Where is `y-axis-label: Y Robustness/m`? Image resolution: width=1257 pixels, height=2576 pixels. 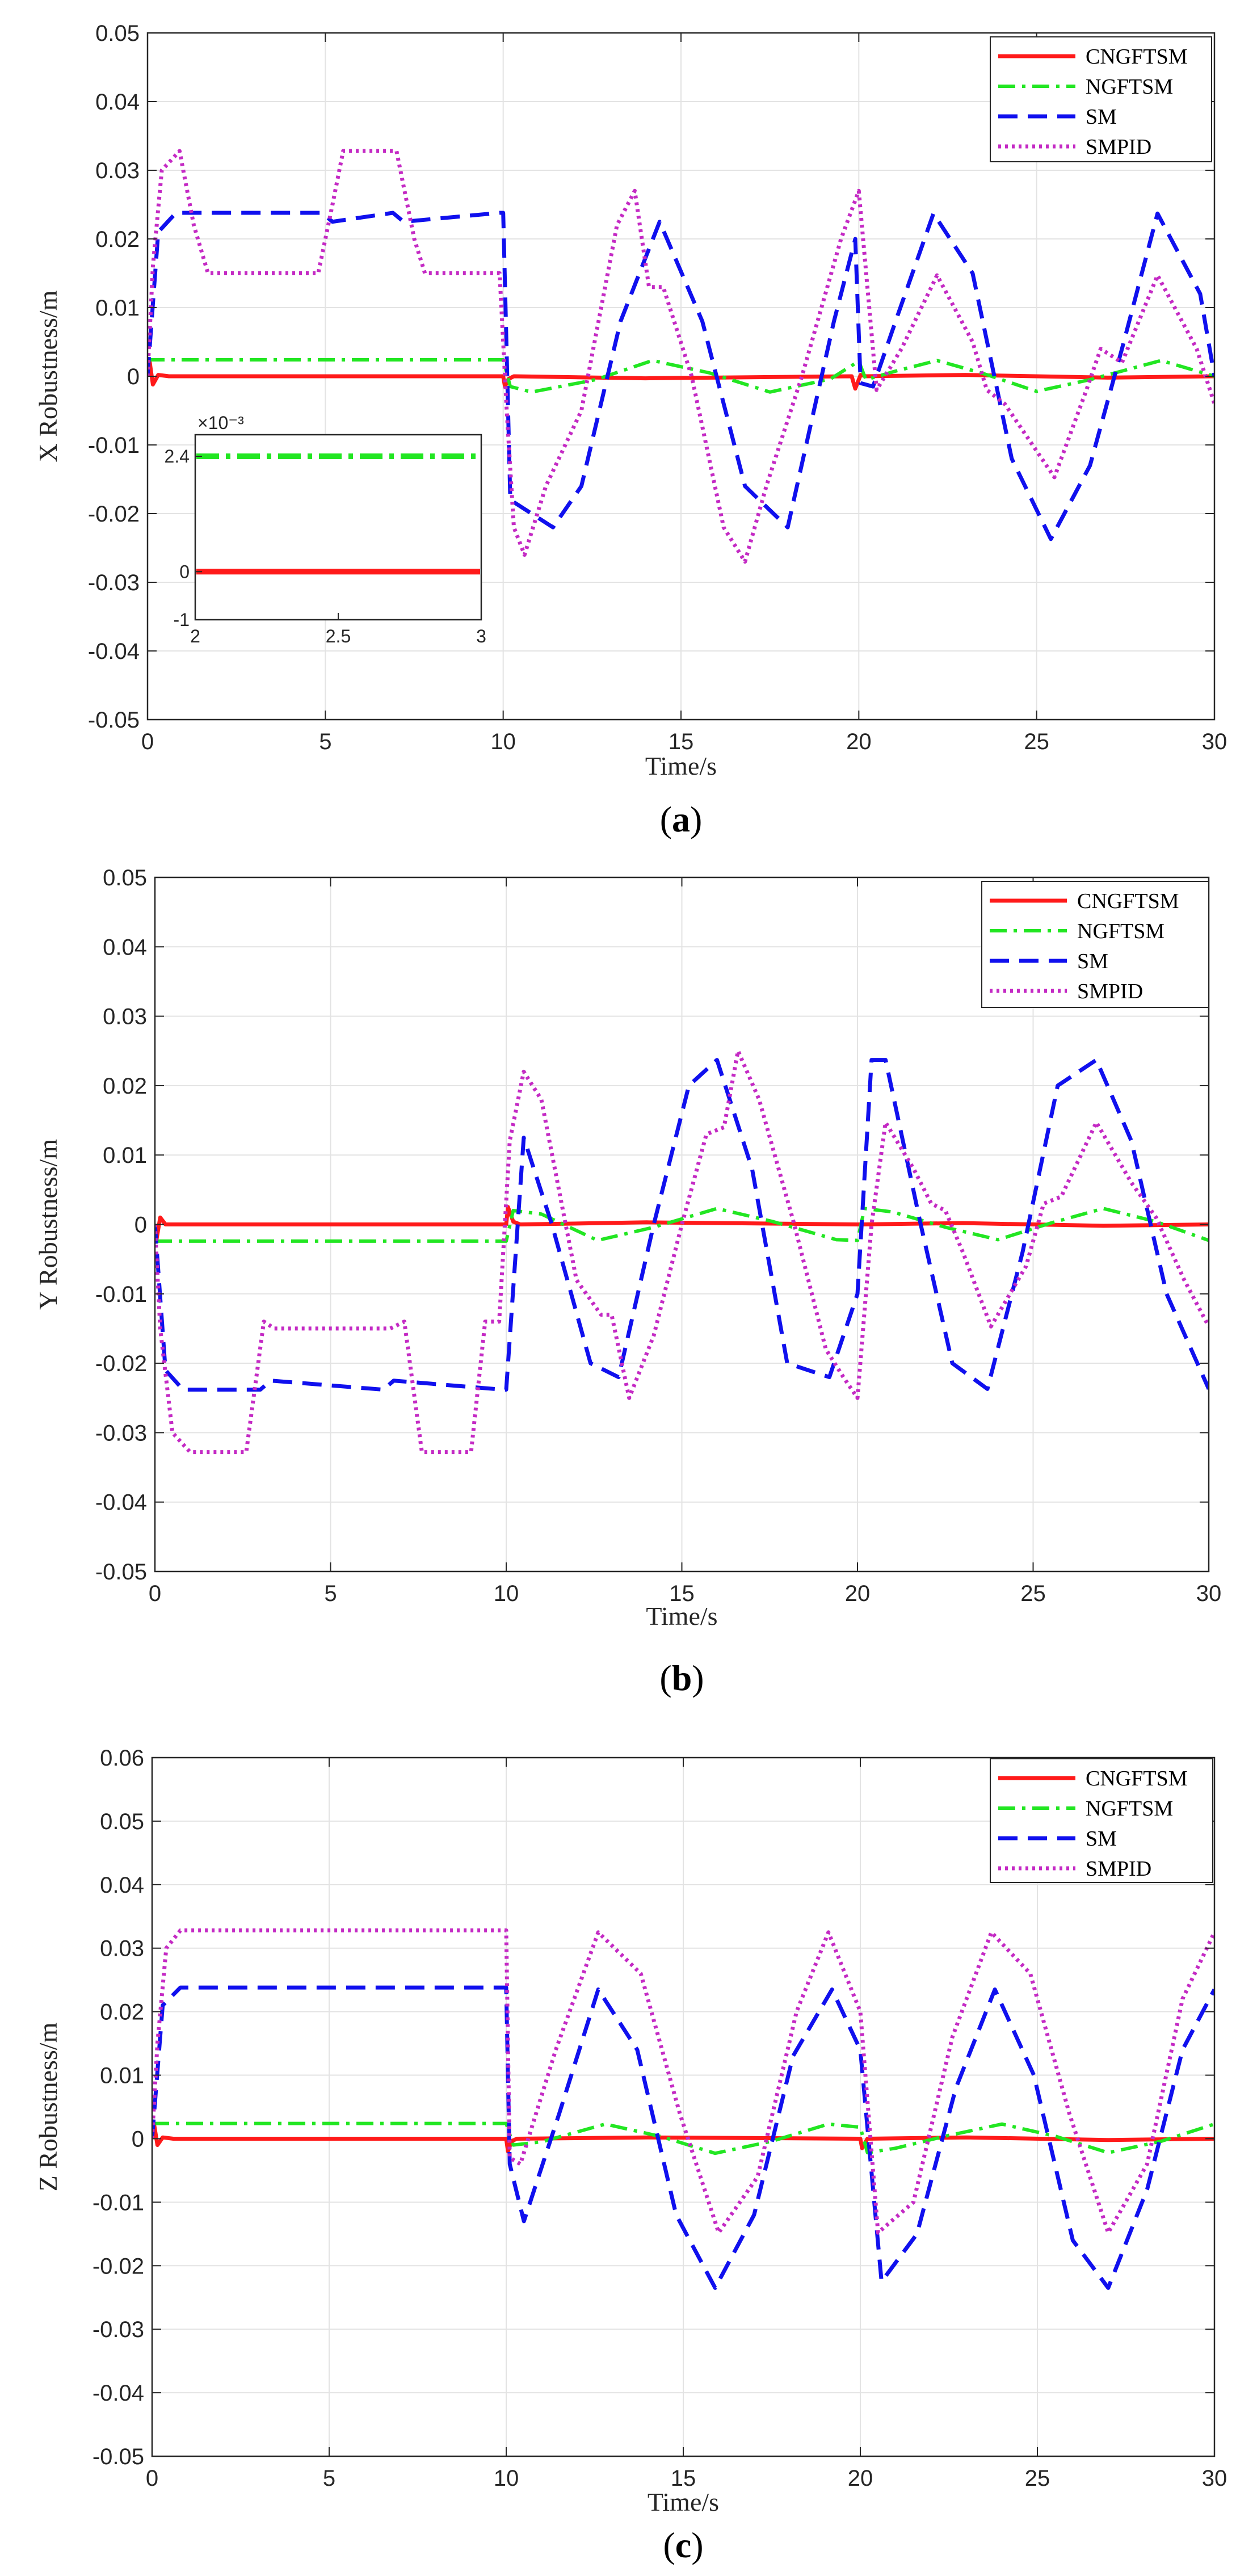 y-axis-label: Y Robustness/m is located at coordinates (47, 1224).